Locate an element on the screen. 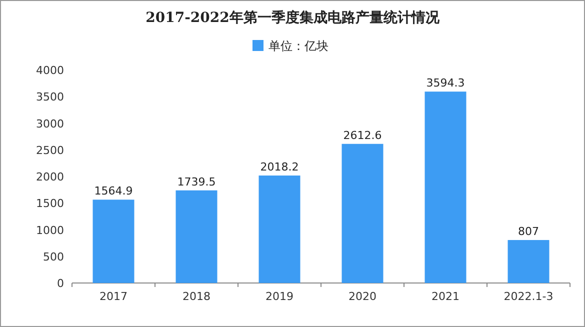 Image resolution: width=585 pixels, height=327 pixels. data-label: 2612.6 is located at coordinates (362, 135).